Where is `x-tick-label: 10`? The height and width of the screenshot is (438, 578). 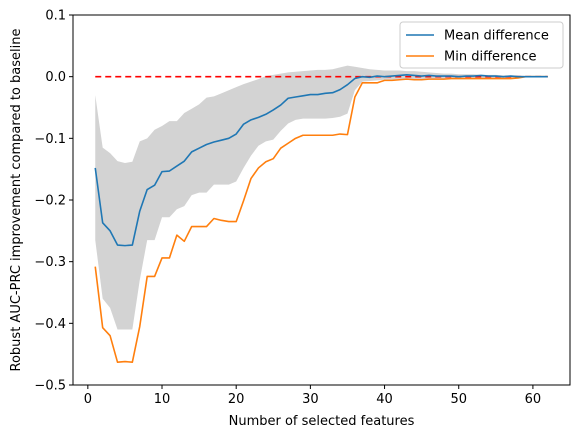
x-tick-label: 10 is located at coordinates (162, 399).